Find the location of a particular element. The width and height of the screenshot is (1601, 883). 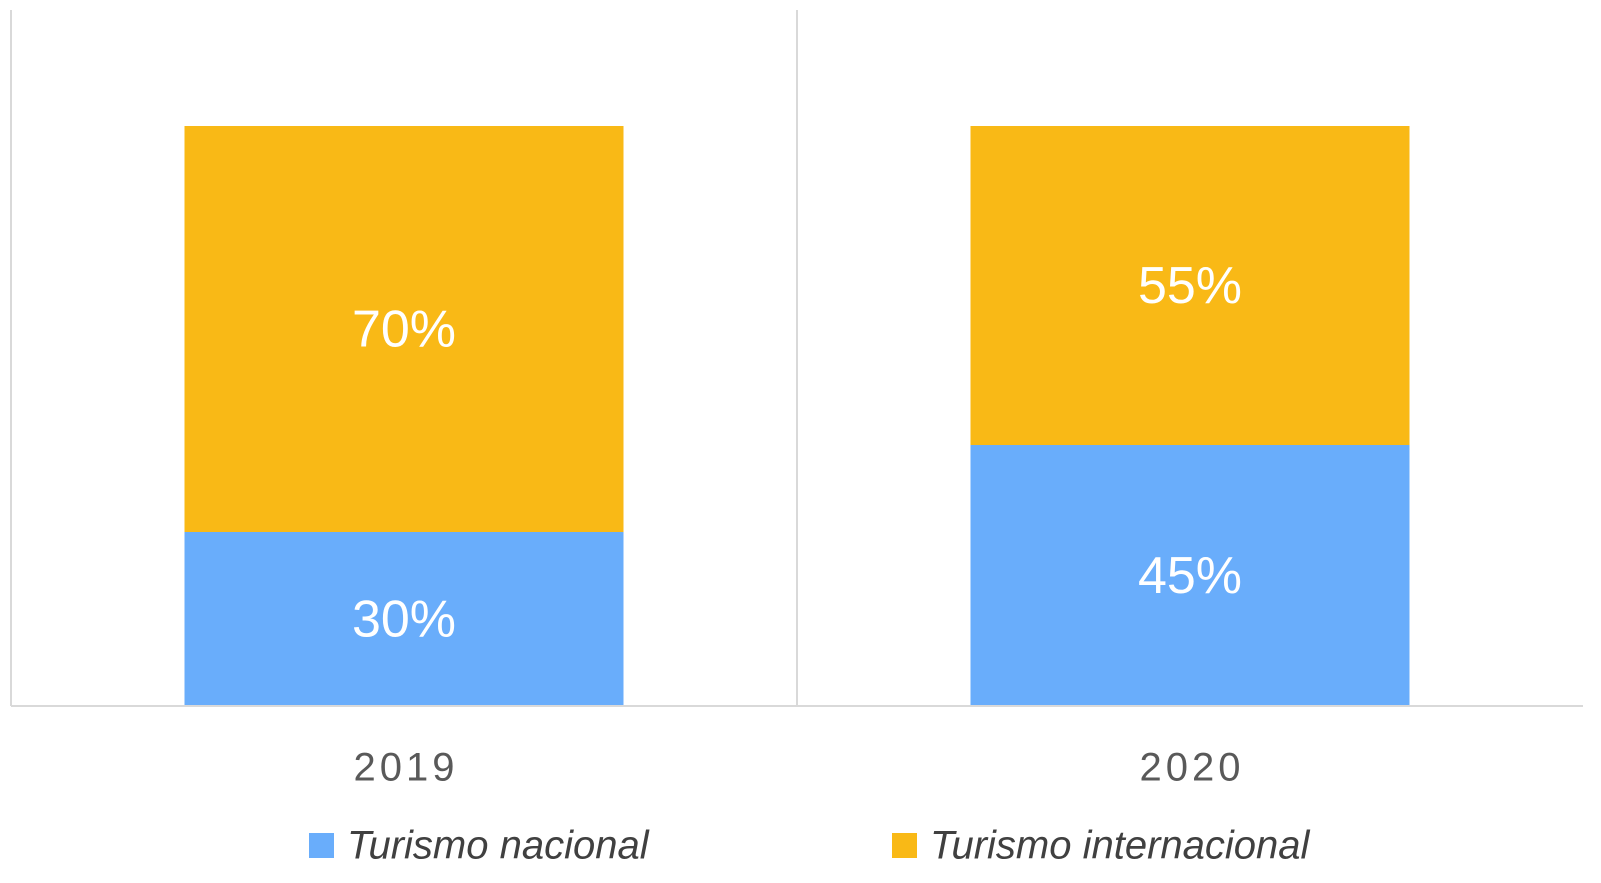

x-tick-label: 2019 is located at coordinates (406, 768).